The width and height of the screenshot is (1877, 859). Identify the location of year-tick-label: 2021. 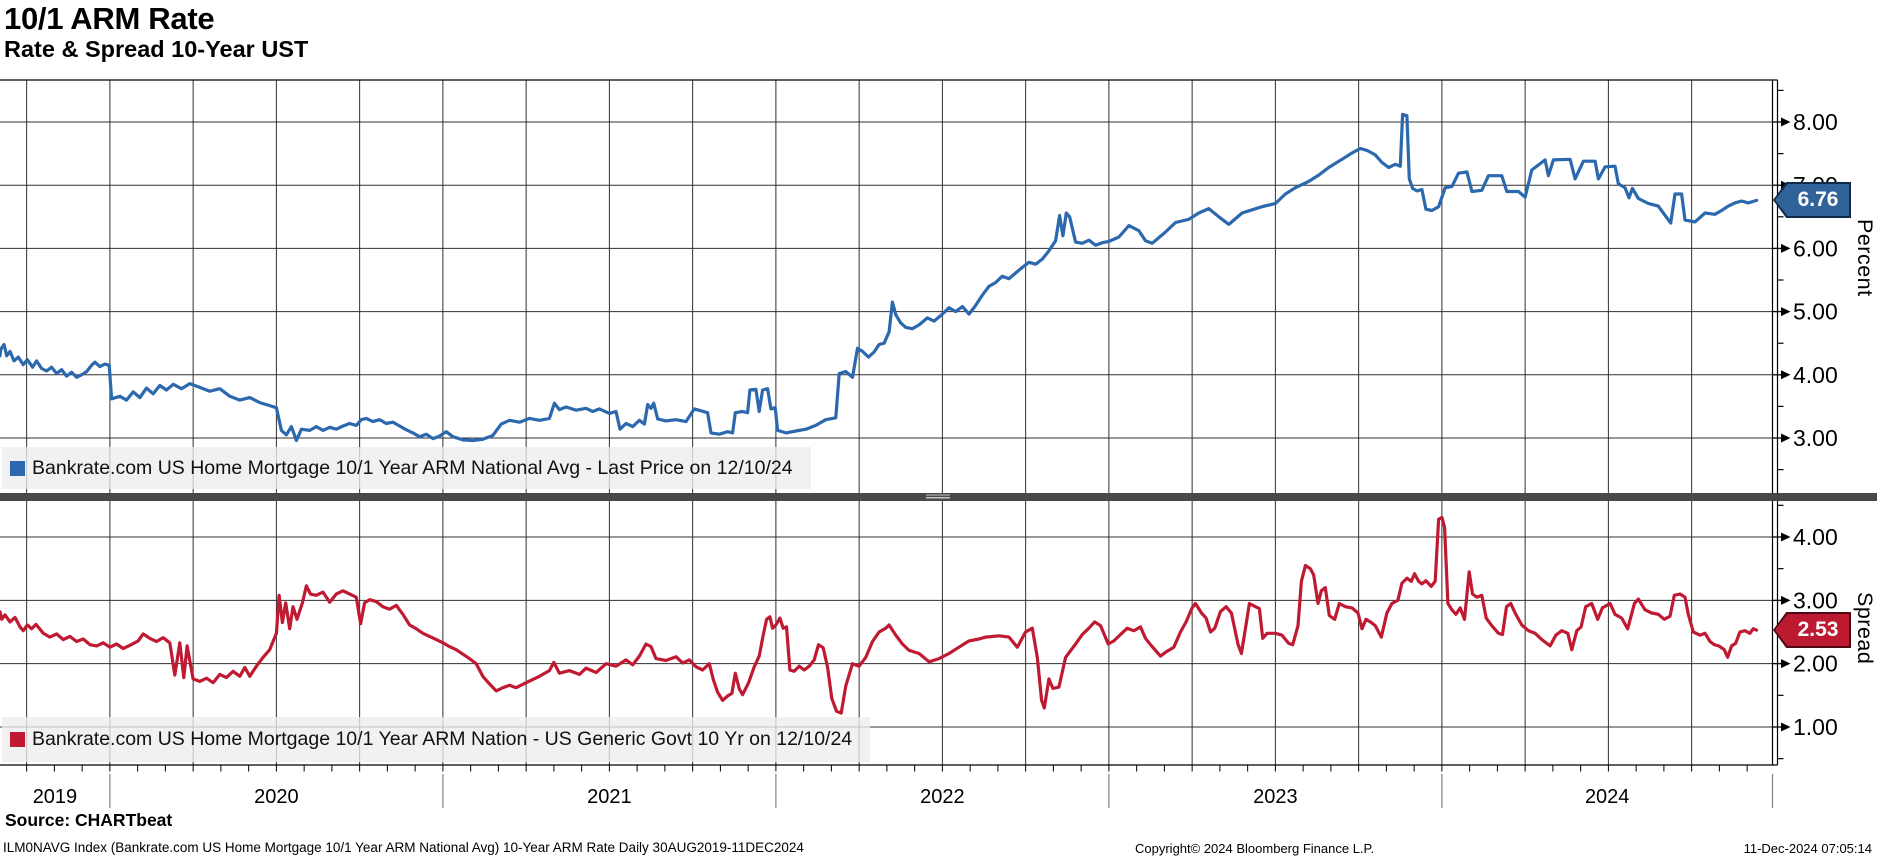
(609, 797).